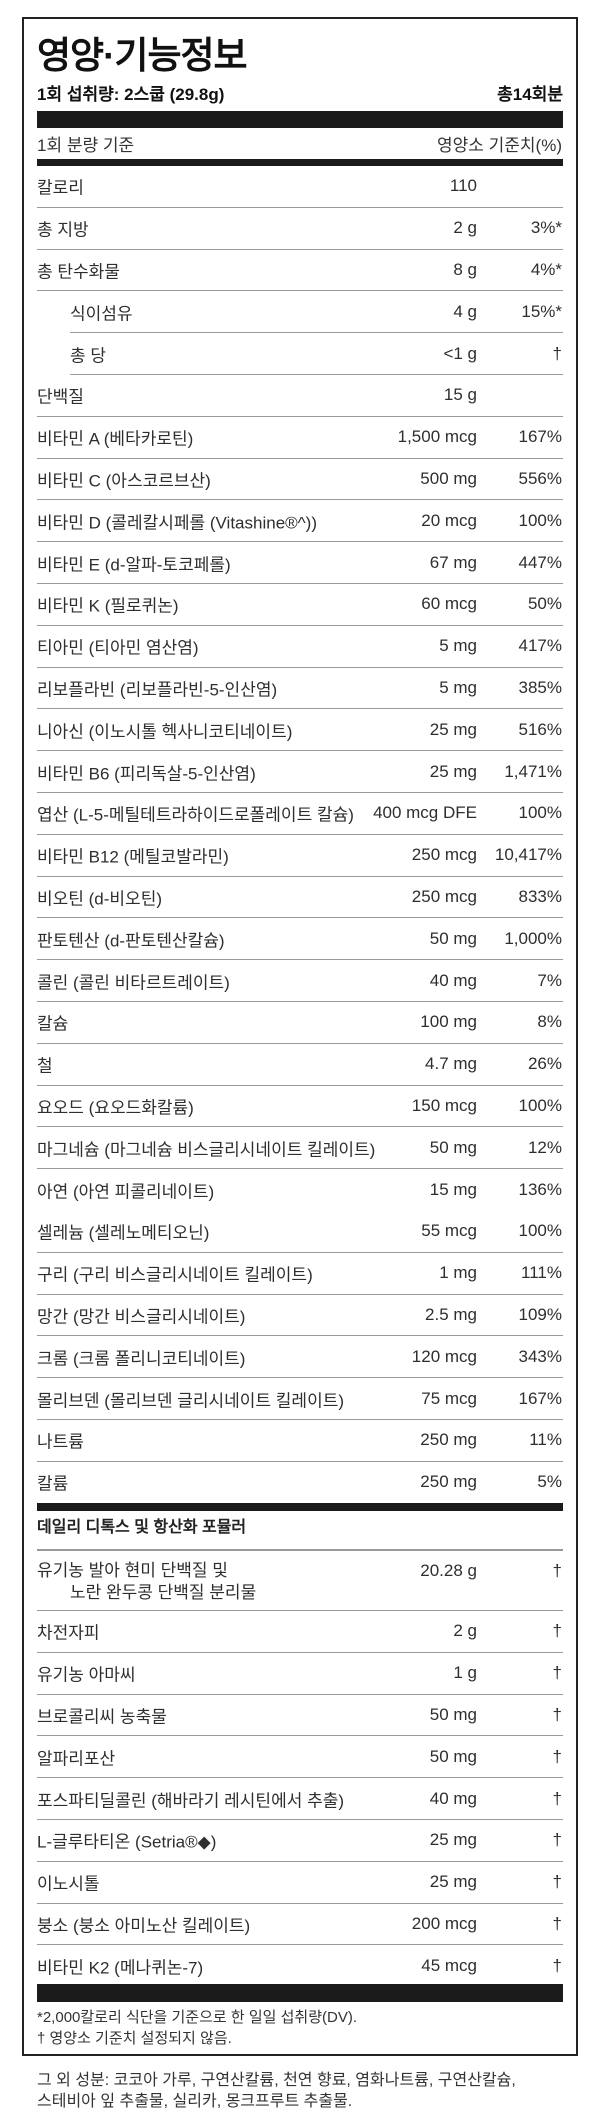  Describe the element at coordinates (499, 145) in the screenshot. I see `daily-value-label: 영양소 기준치(%)` at that location.